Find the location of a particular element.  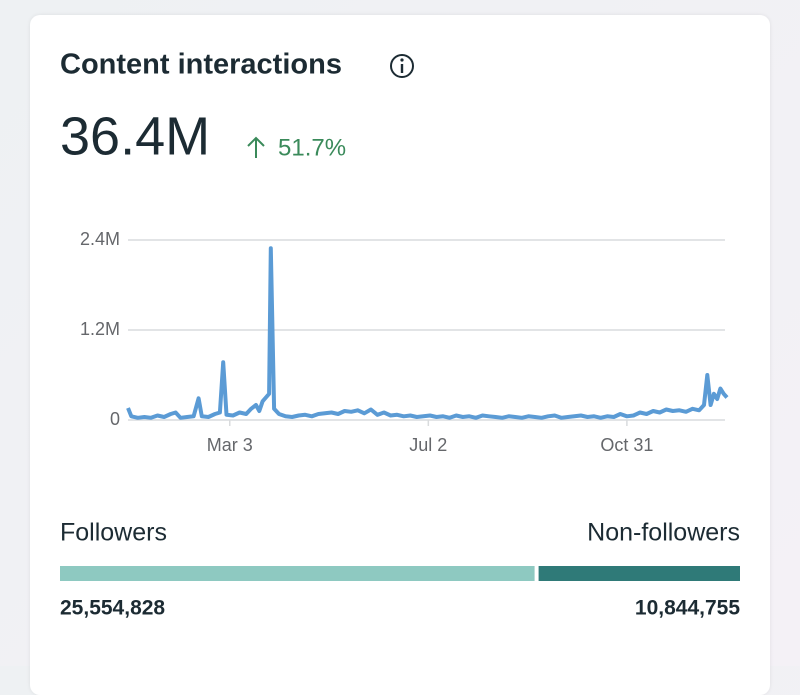

breakdown-name: Followers is located at coordinates (113, 533).